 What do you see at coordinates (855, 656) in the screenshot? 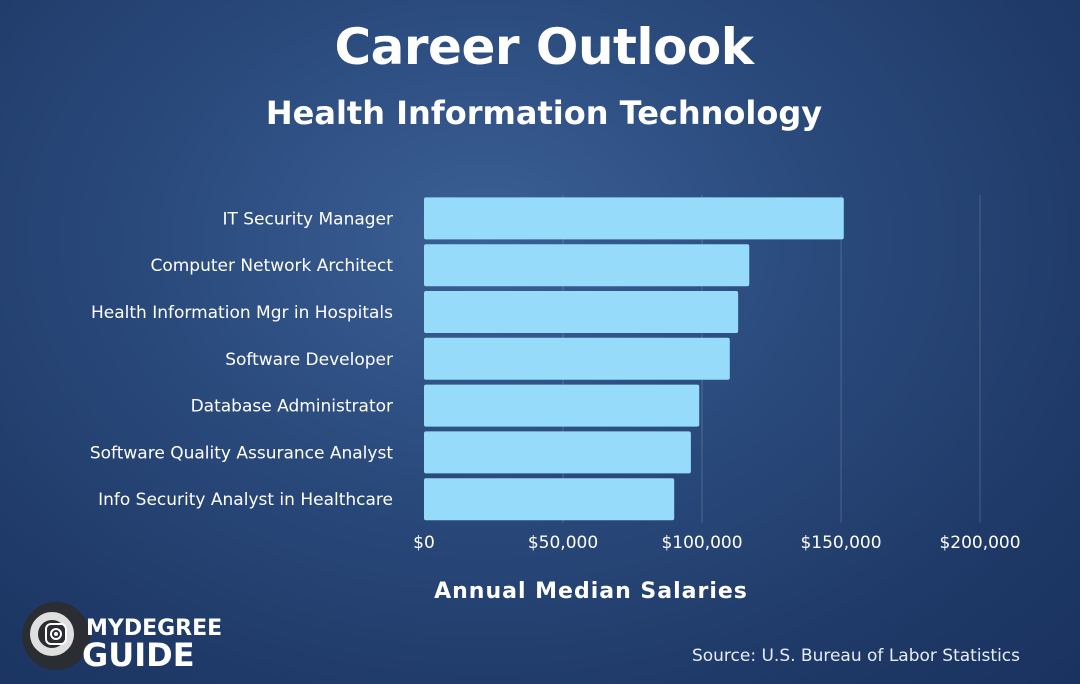
I see `source-note: Source: U.S. Bureau of Labor Statistics` at bounding box center [855, 656].